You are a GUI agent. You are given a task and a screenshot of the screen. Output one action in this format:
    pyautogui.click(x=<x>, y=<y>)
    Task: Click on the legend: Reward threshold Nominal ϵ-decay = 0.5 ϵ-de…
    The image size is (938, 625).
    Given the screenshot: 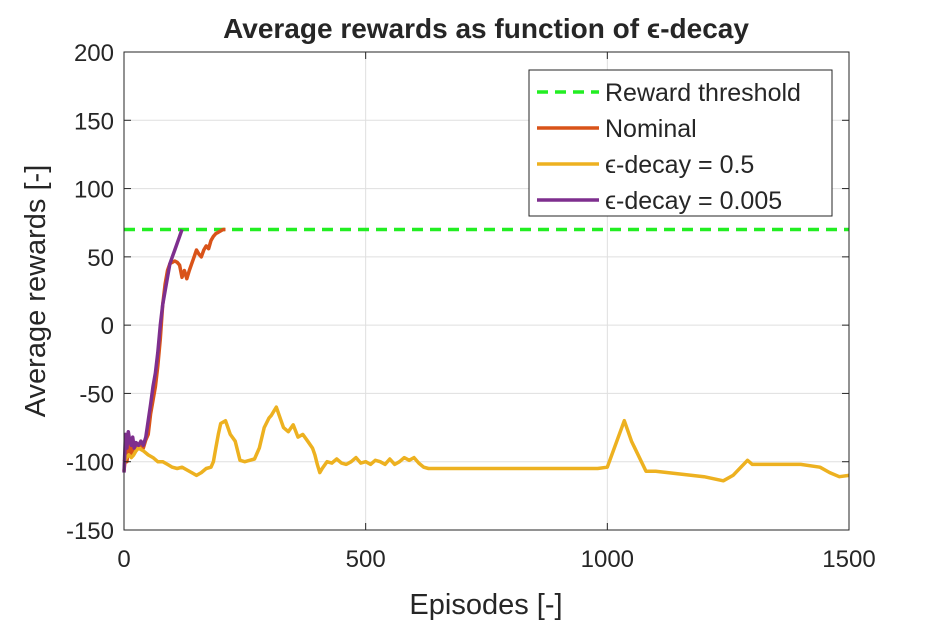 What is the action you would take?
    pyautogui.click(x=680, y=143)
    